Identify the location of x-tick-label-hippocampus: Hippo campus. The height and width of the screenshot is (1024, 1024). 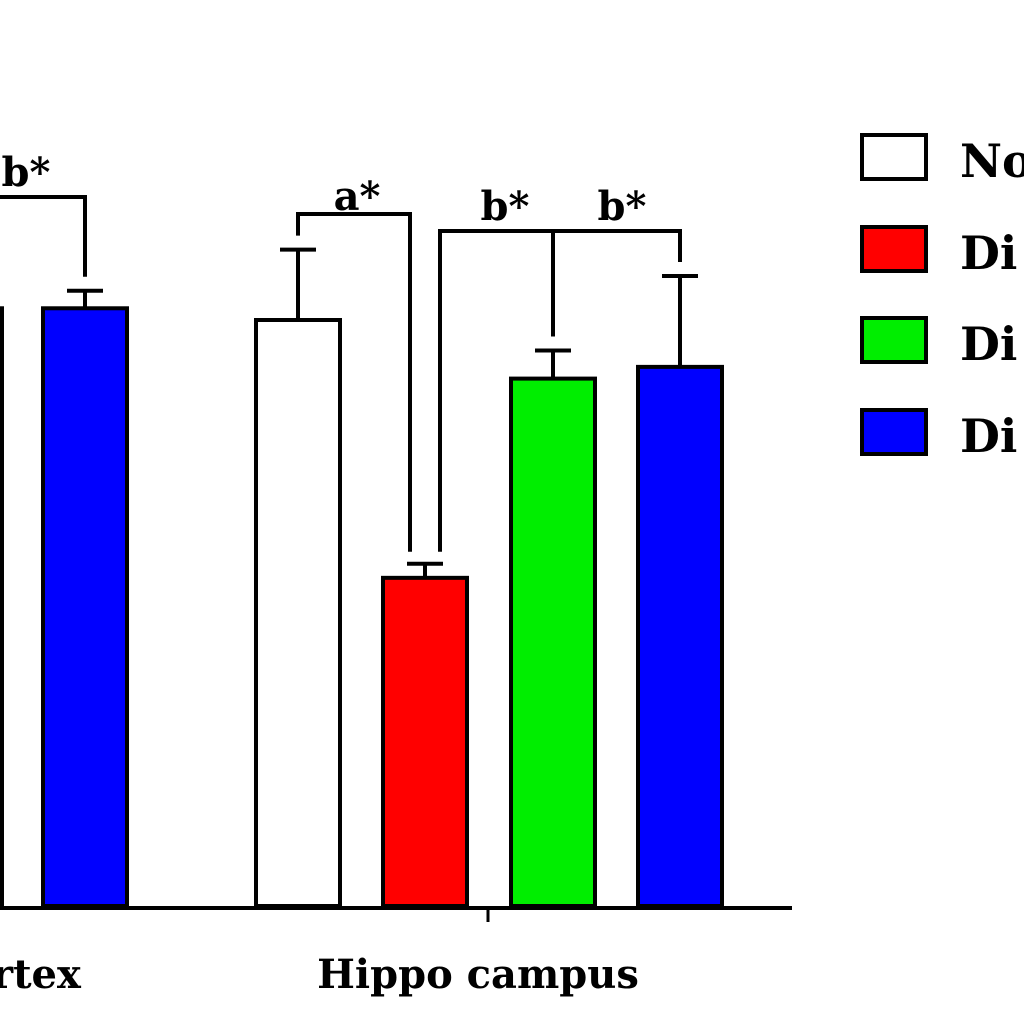
(478, 974).